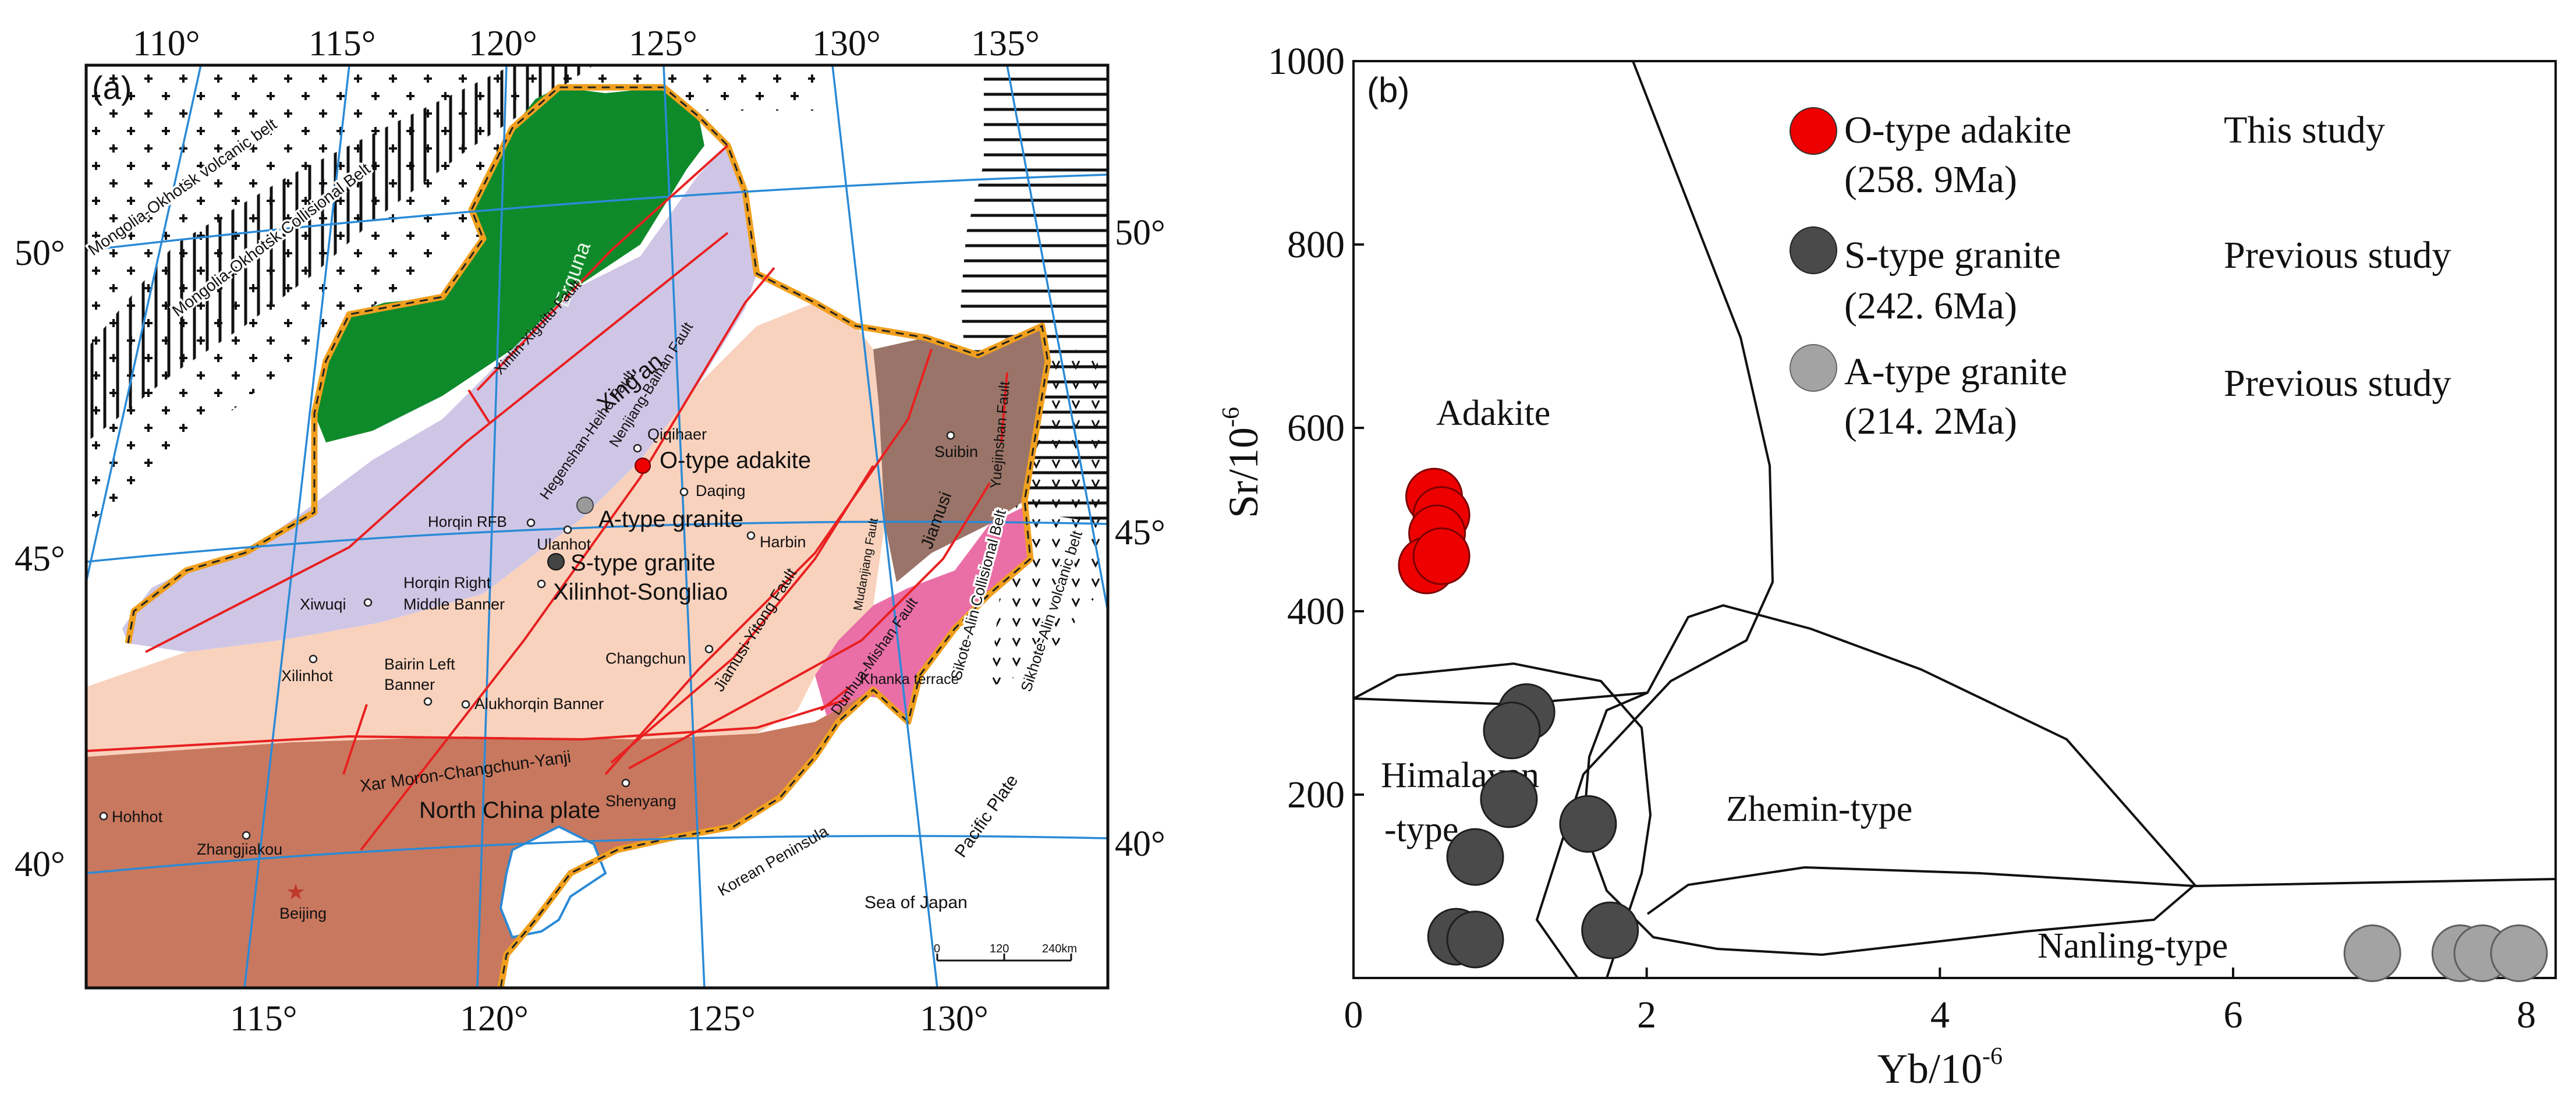 The height and width of the screenshot is (1095, 2576). Describe the element at coordinates (1493, 413) in the screenshot. I see `region-adakite: Adakite` at that location.